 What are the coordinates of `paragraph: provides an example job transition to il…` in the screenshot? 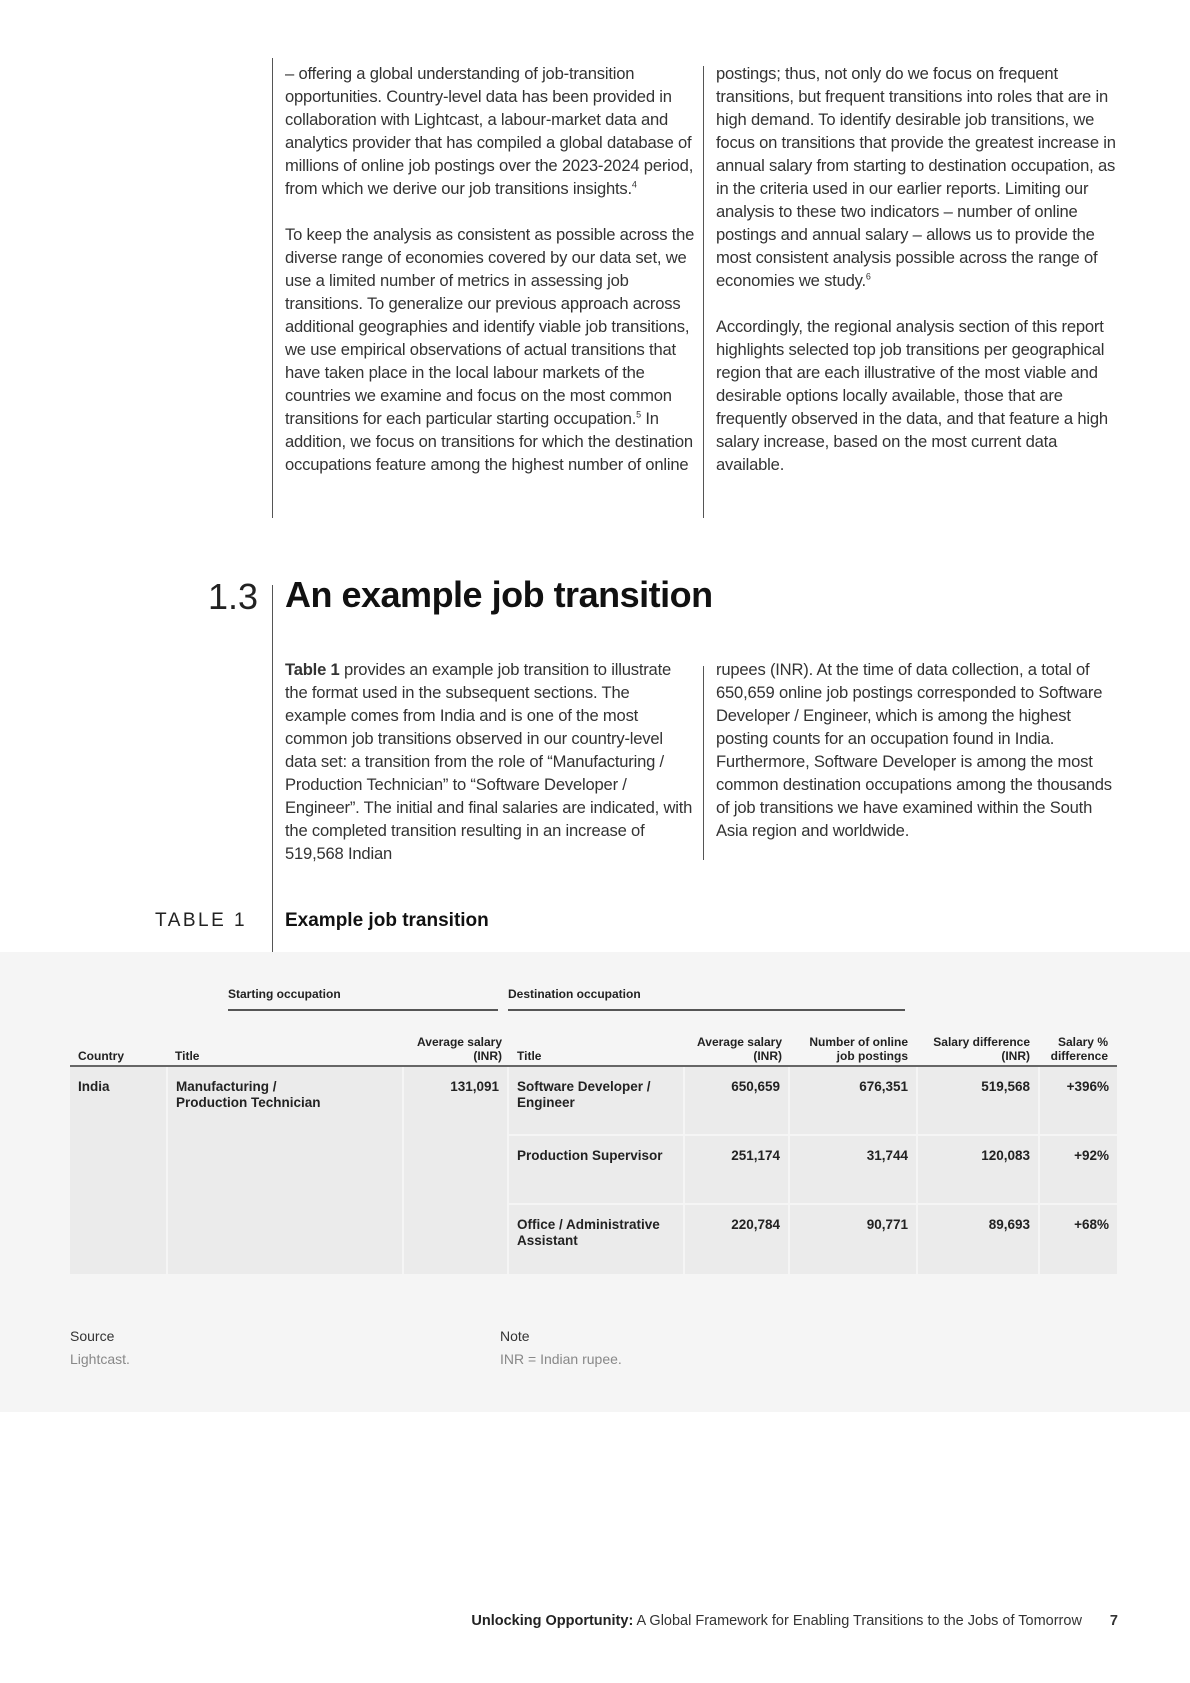 It's located at (489, 761).